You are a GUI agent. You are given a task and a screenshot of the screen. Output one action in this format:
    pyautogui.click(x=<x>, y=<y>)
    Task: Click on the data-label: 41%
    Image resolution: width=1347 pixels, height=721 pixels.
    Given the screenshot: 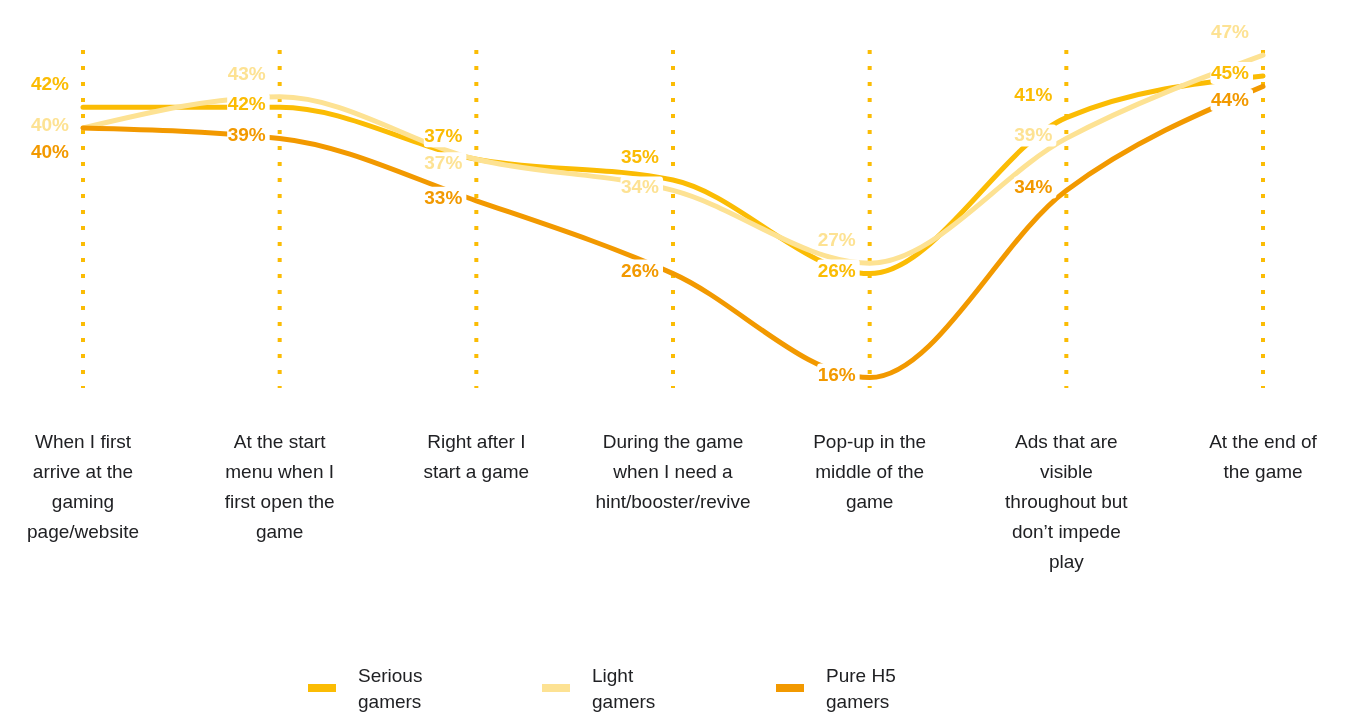 What is the action you would take?
    pyautogui.click(x=1033, y=94)
    